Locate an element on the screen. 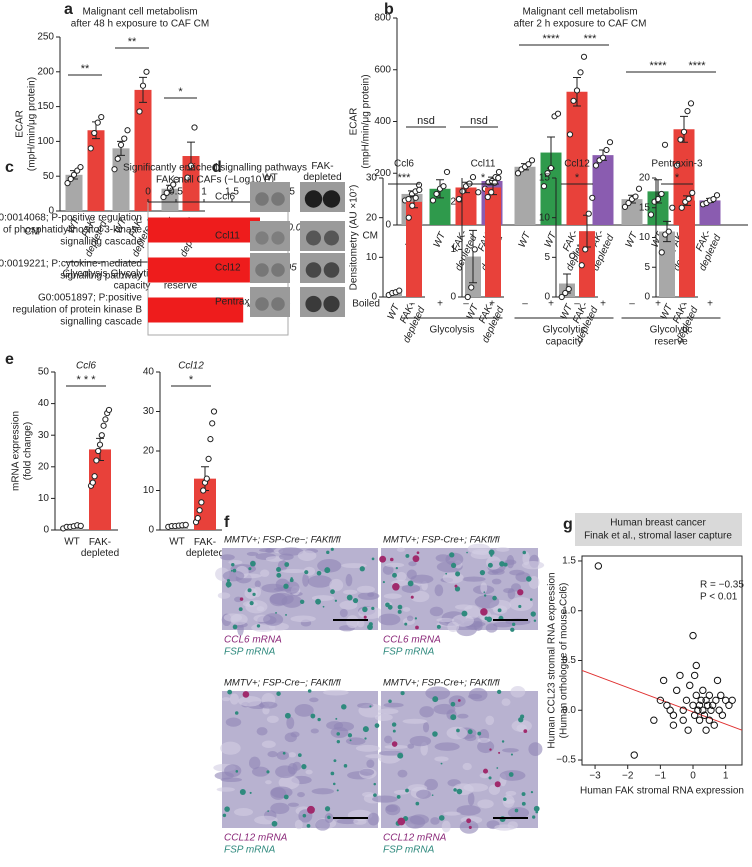  chart-title: Ccl6 is located at coordinates (86, 366).